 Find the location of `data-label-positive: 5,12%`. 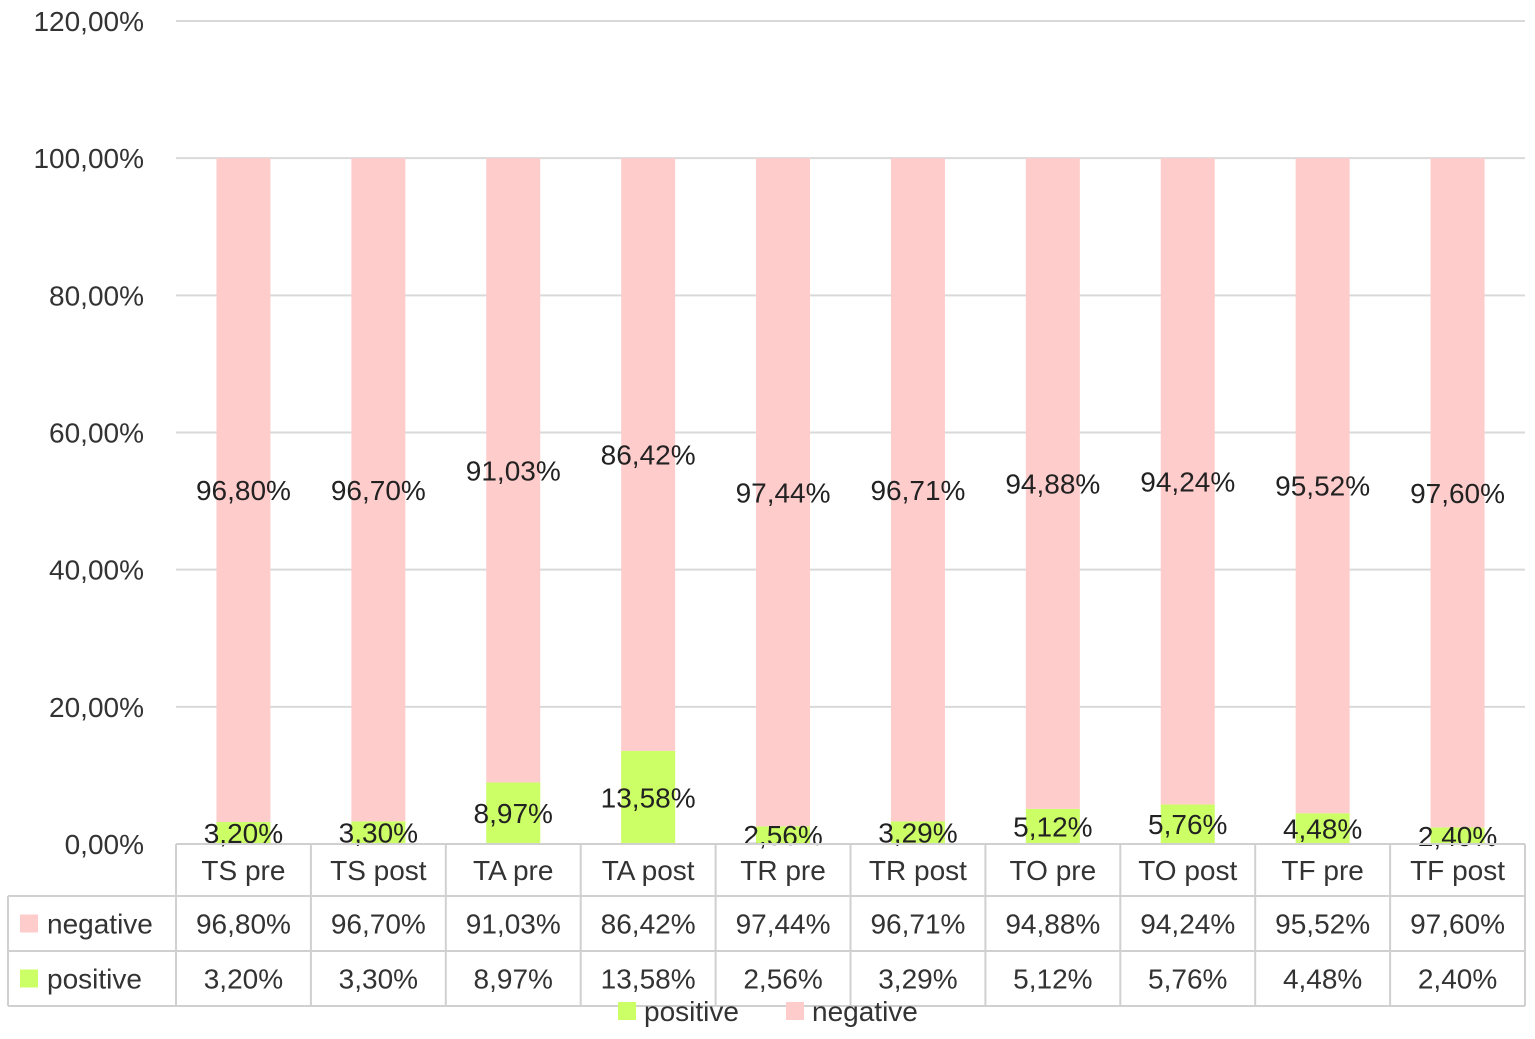

data-label-positive: 5,12% is located at coordinates (1052, 826).